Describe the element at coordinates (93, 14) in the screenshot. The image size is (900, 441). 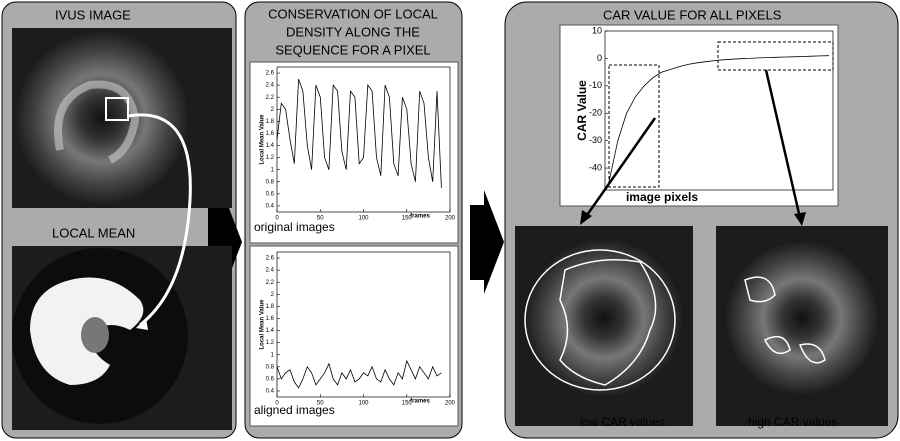
I see `panel-title: IVUS IMAGE` at that location.